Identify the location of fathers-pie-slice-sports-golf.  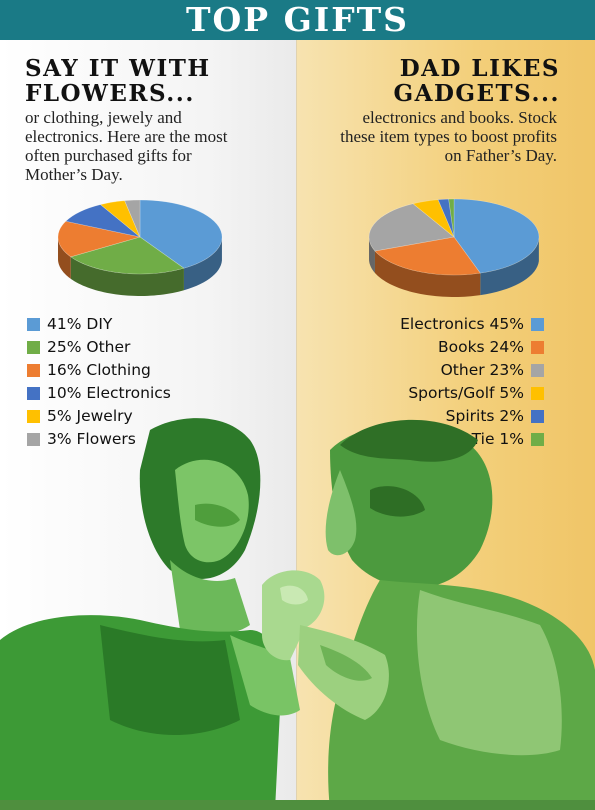
(433, 218).